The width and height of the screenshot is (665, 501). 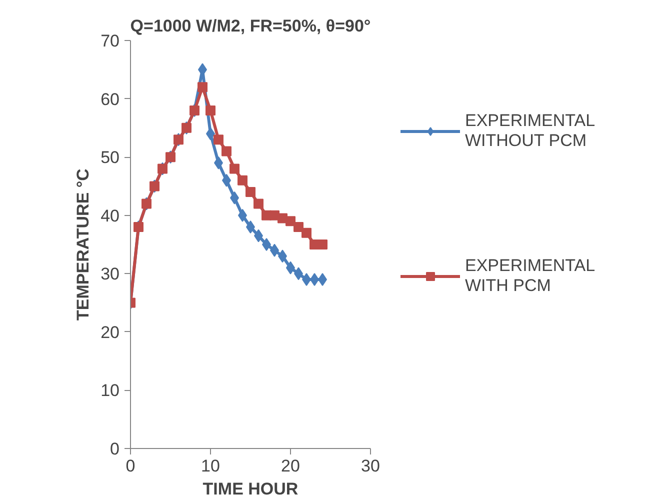 What do you see at coordinates (83, 244) in the screenshot?
I see `y-axis-title: TEMPERATURE °C` at bounding box center [83, 244].